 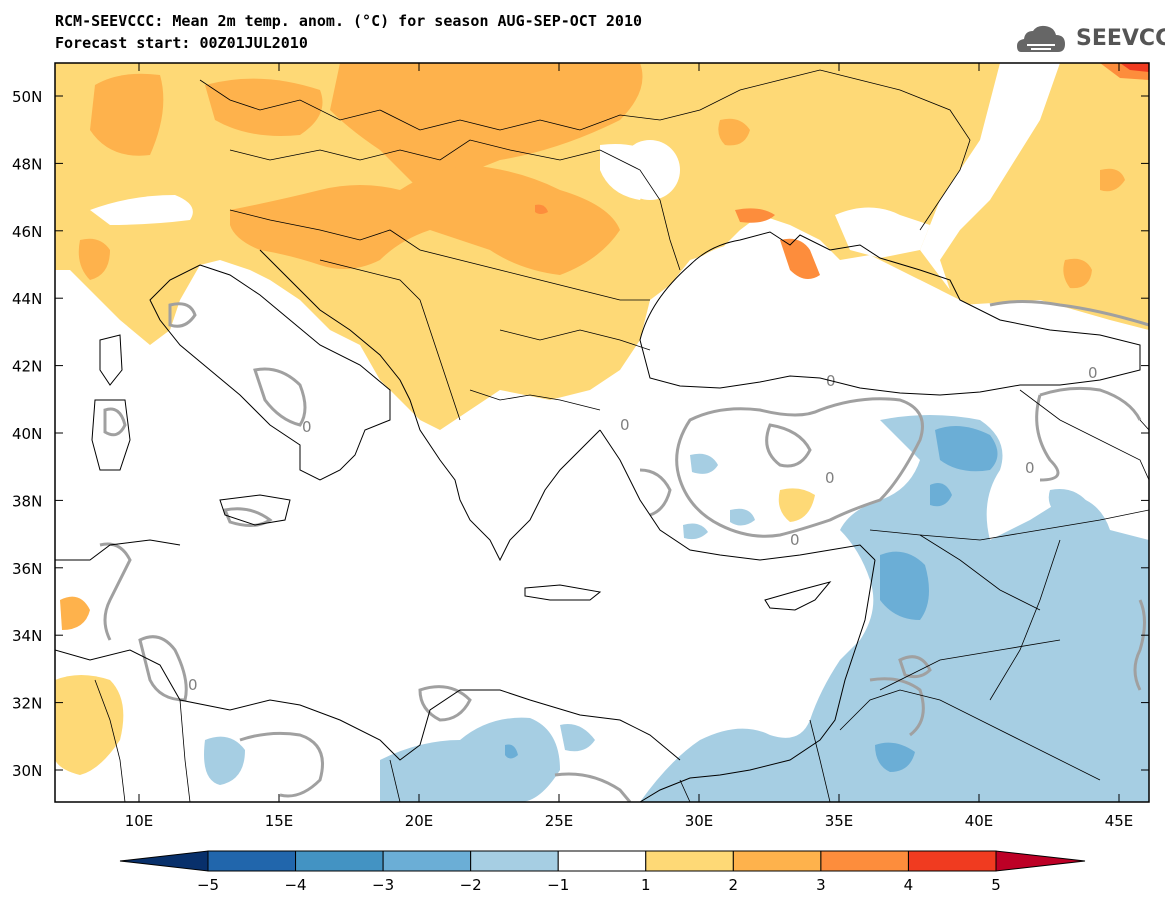 I want to click on colorbar-label: 5, so click(x=996, y=885).